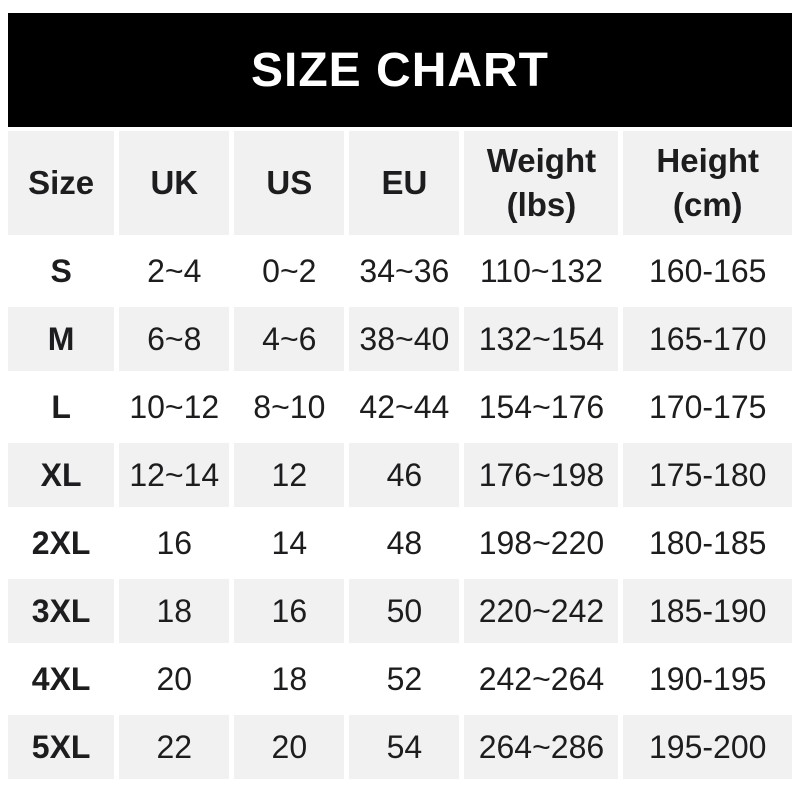  What do you see at coordinates (289, 475) in the screenshot?
I see `us-cell: 12` at bounding box center [289, 475].